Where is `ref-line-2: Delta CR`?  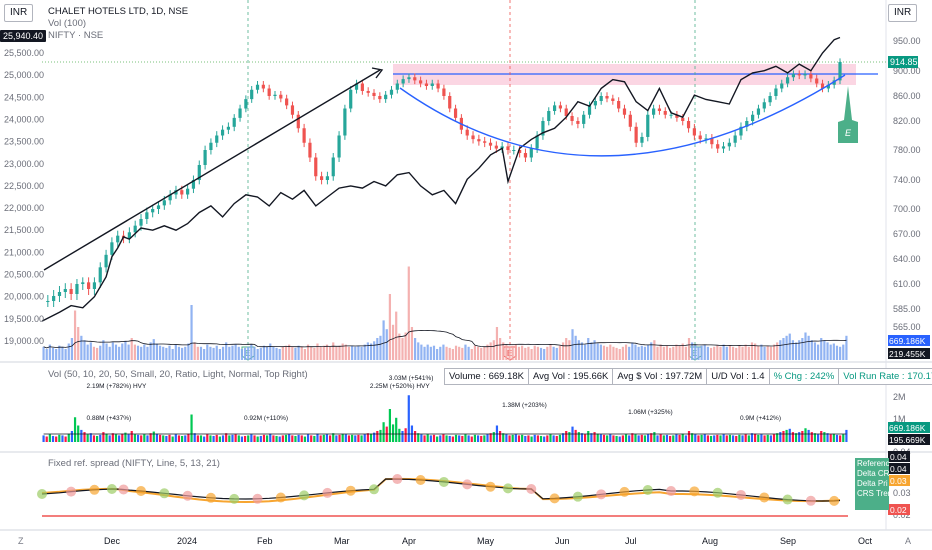 ref-line-2: Delta CR is located at coordinates (873, 473).